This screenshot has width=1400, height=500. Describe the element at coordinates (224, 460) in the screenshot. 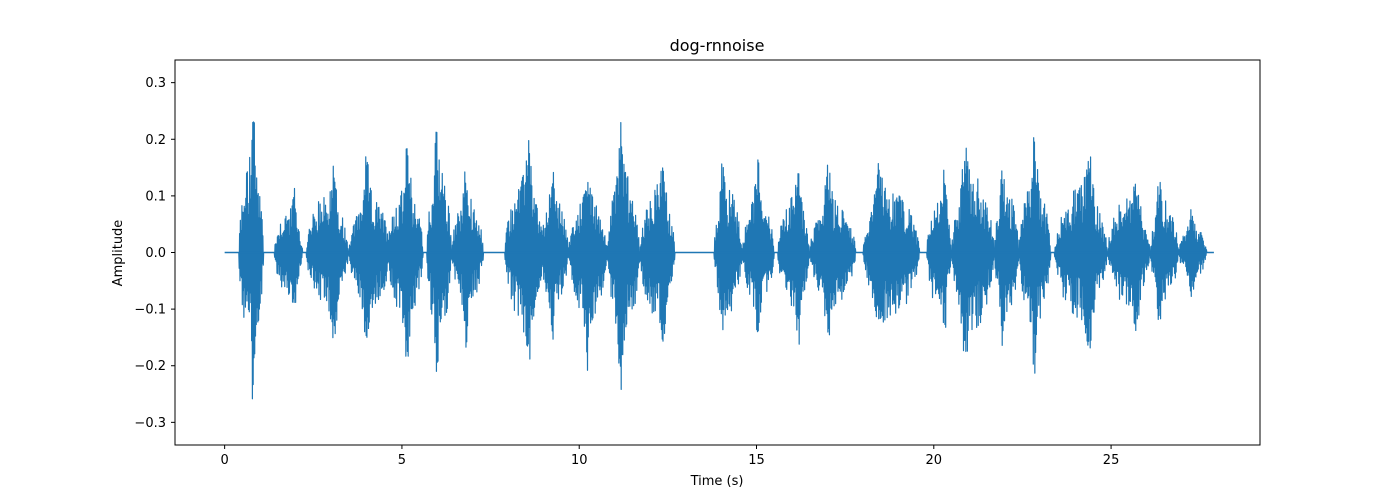

I see `x-tick-label: 0` at that location.